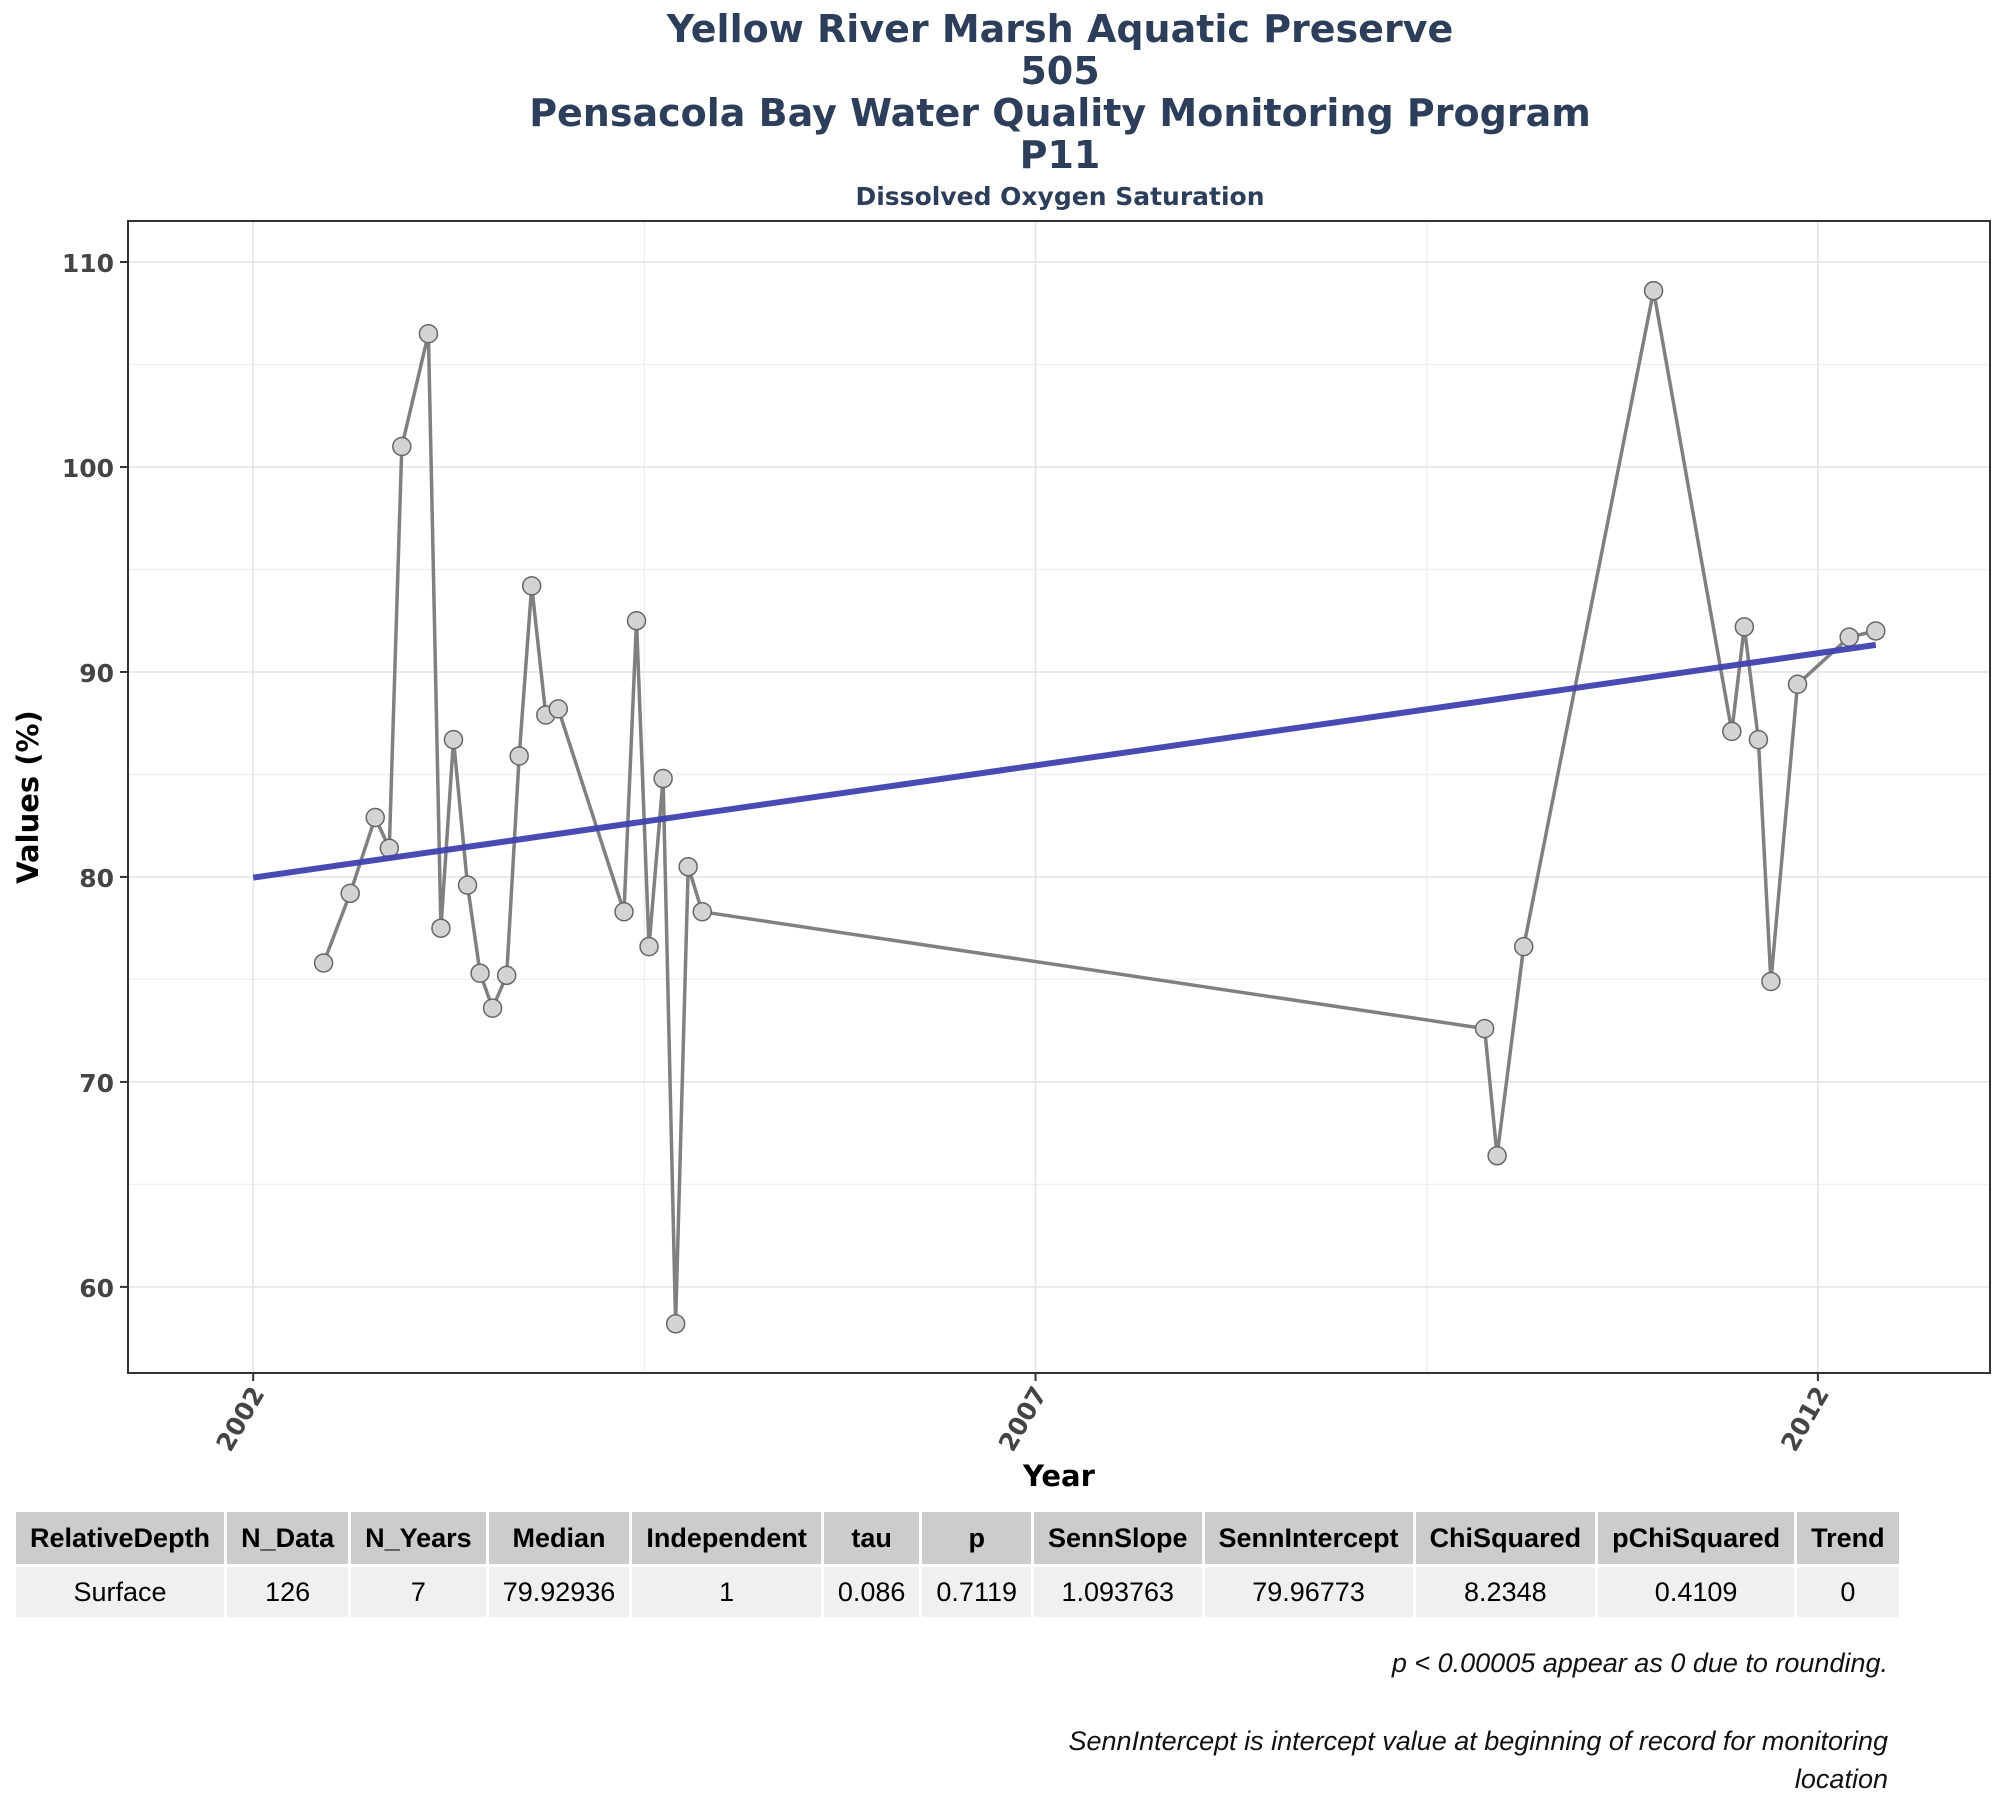 Image resolution: width=2000 pixels, height=1800 pixels. Describe the element at coordinates (872, 1590) in the screenshot. I see `table-cell: 0.086` at that location.